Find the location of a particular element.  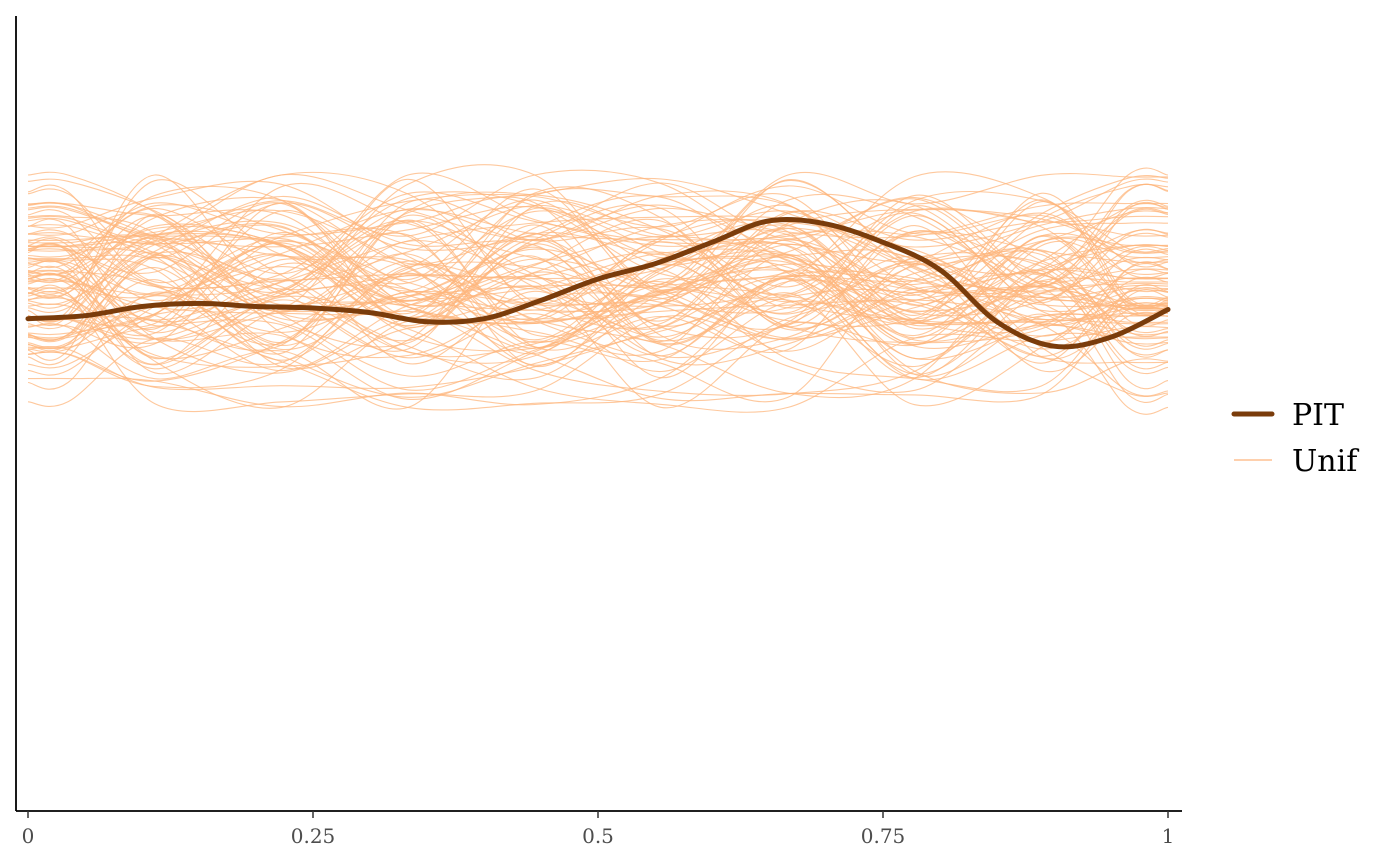

legend-label-unif: Unif is located at coordinates (1325, 461).